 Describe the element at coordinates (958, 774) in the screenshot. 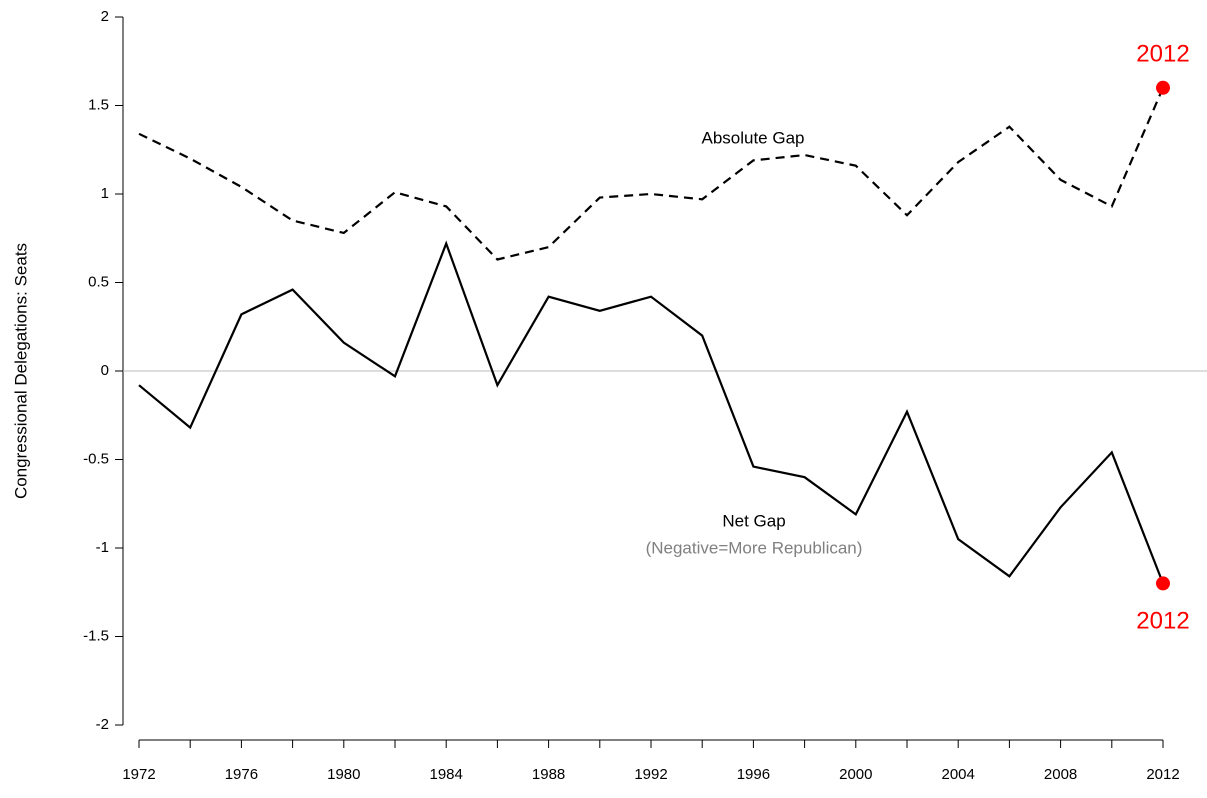

I see `x-tick-label: 2004` at that location.